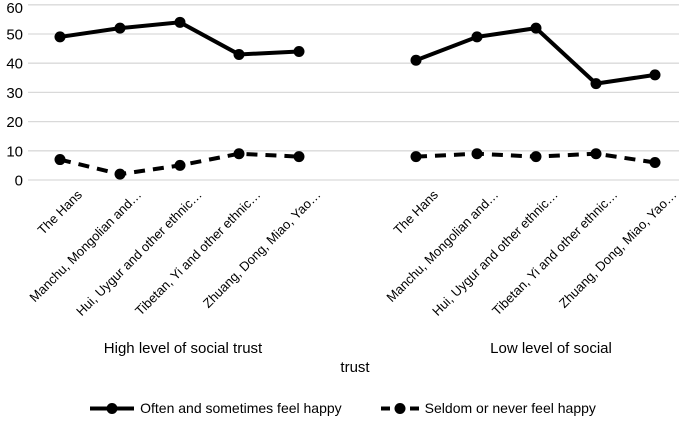  Describe the element at coordinates (14, 35) in the screenshot. I see `y-tick-label: 50` at that location.